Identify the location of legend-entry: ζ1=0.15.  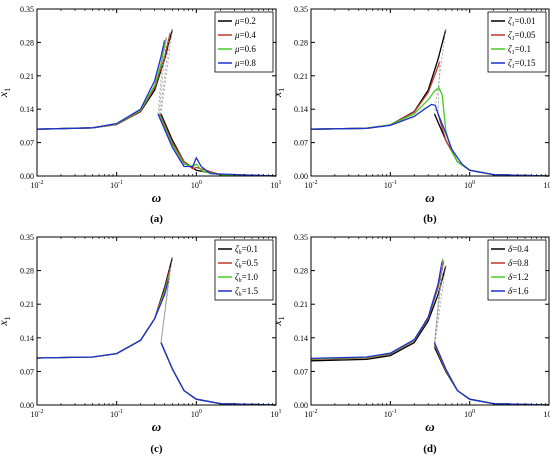
(522, 64).